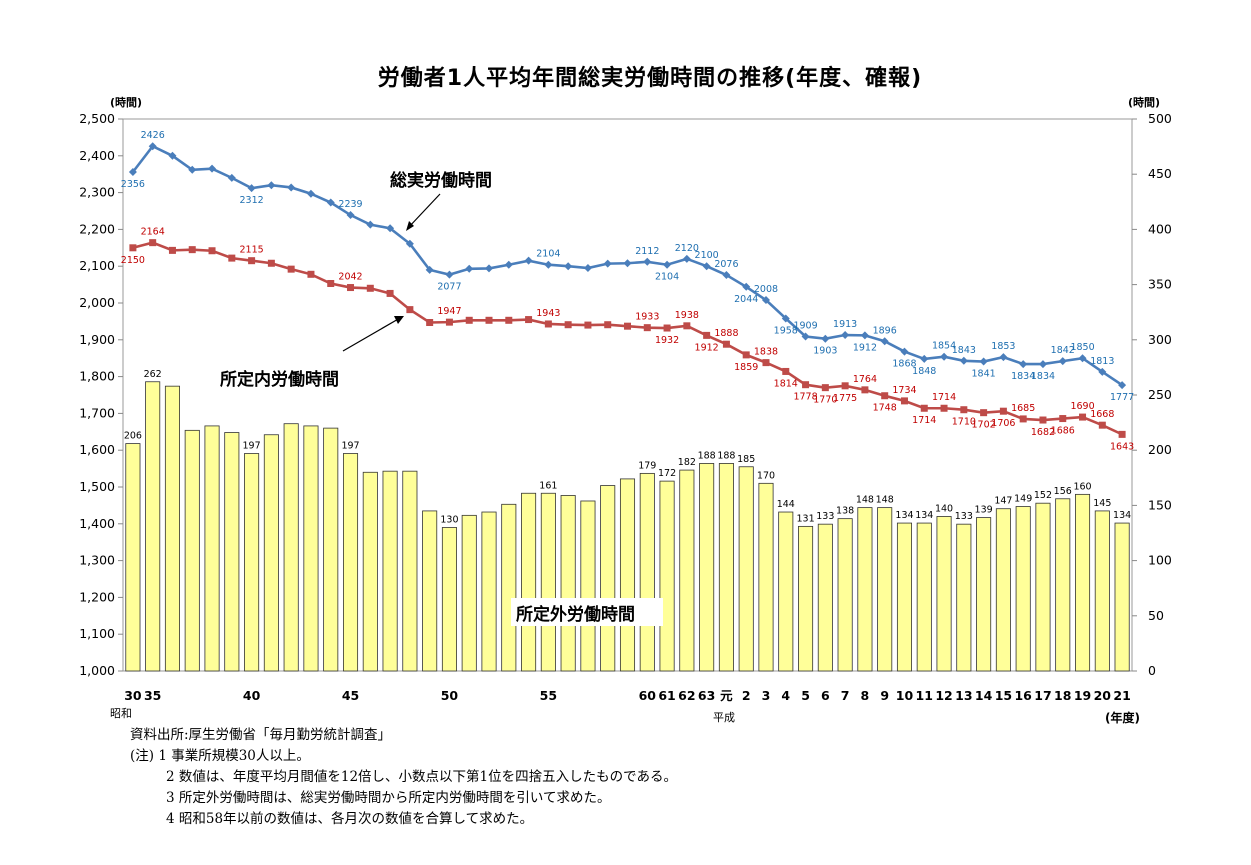 Image resolution: width=1251 pixels, height=865 pixels. I want to click on x-tick-label: 62, so click(686, 695).